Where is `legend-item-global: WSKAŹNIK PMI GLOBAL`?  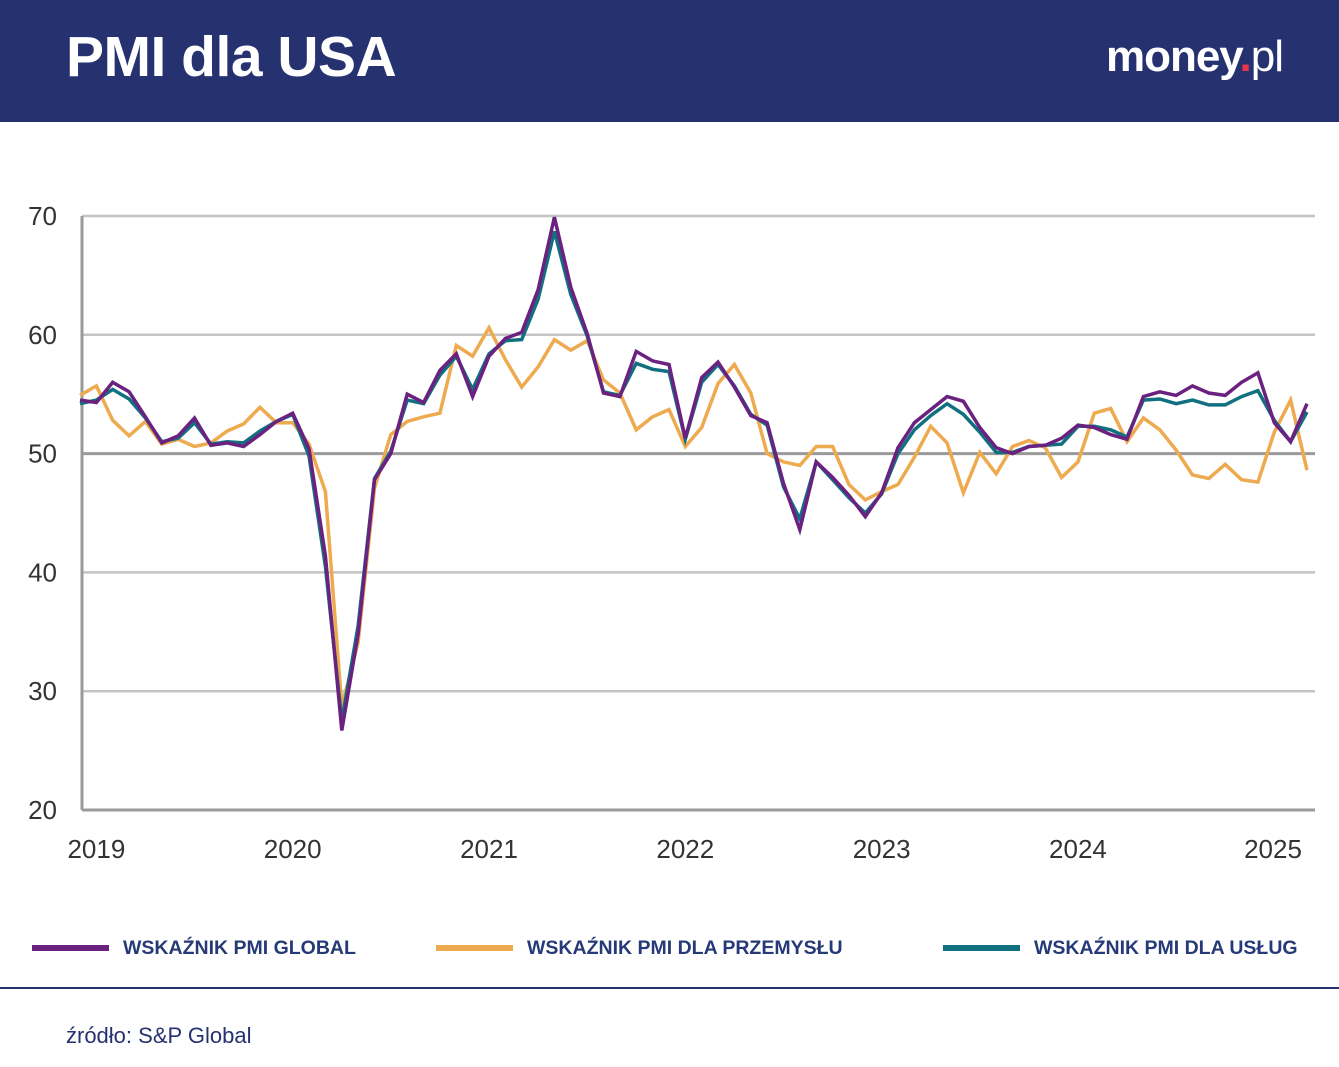
legend-item-global: WSKAŹNIK PMI GLOBAL is located at coordinates (194, 948).